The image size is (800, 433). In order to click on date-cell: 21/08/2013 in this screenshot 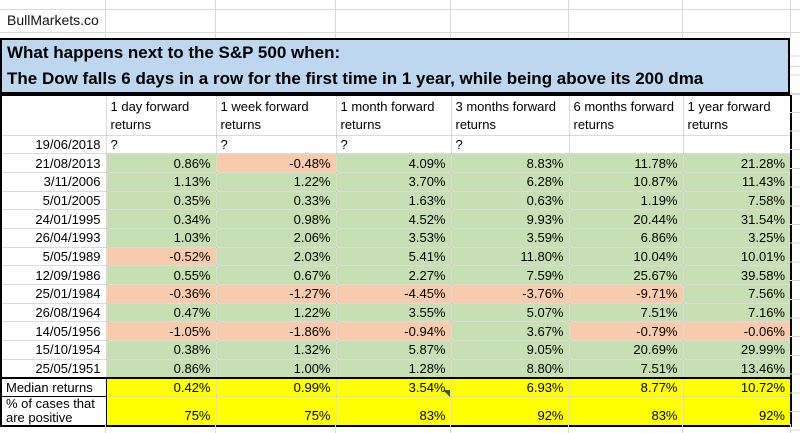, I will do `click(53, 163)`.